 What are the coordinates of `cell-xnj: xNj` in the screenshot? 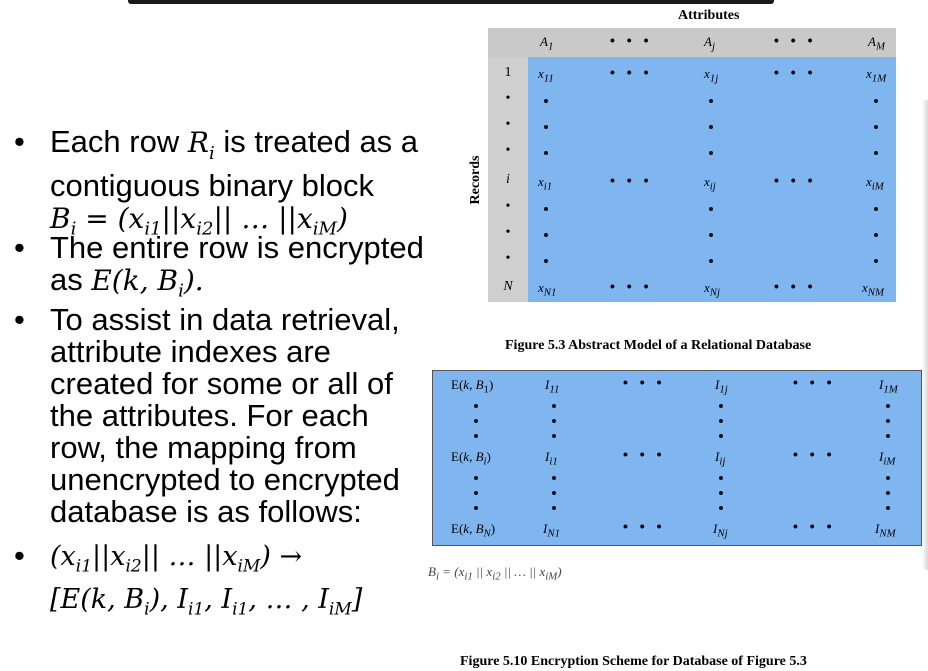 It's located at (712, 289).